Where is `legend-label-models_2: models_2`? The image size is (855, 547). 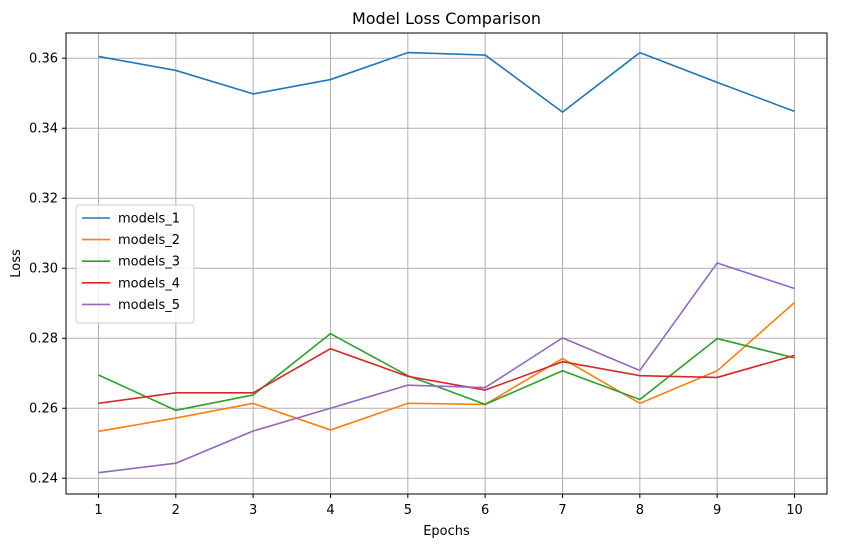 legend-label-models_2: models_2 is located at coordinates (149, 240).